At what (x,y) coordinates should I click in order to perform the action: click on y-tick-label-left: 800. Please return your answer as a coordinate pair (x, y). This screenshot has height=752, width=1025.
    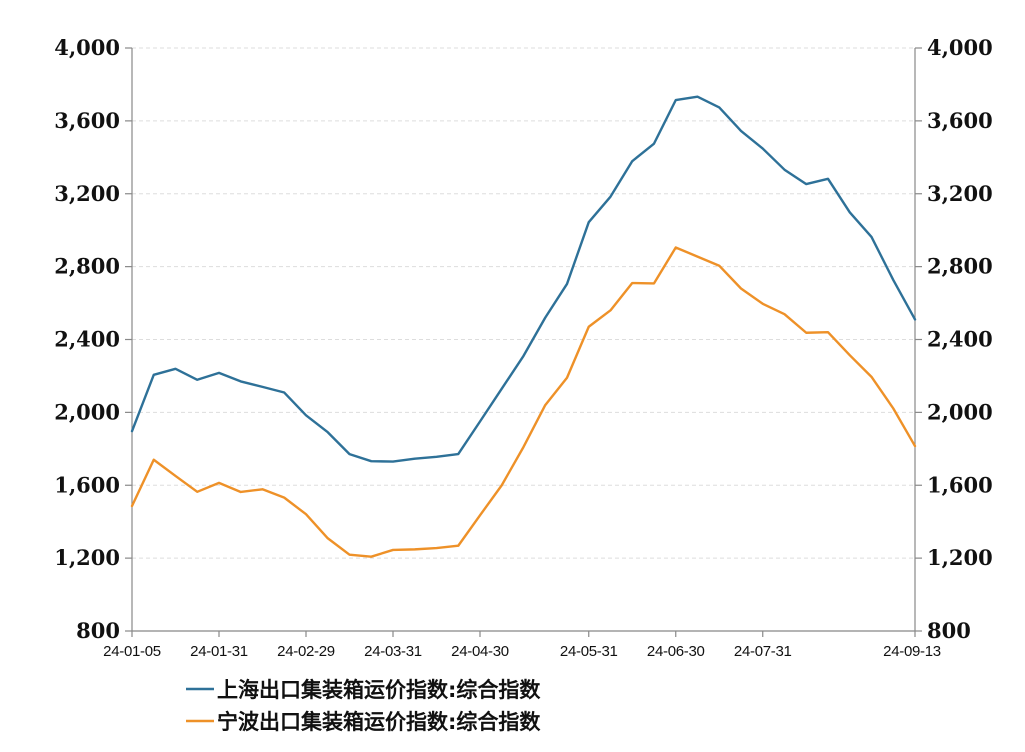
    Looking at the image, I should click on (98, 630).